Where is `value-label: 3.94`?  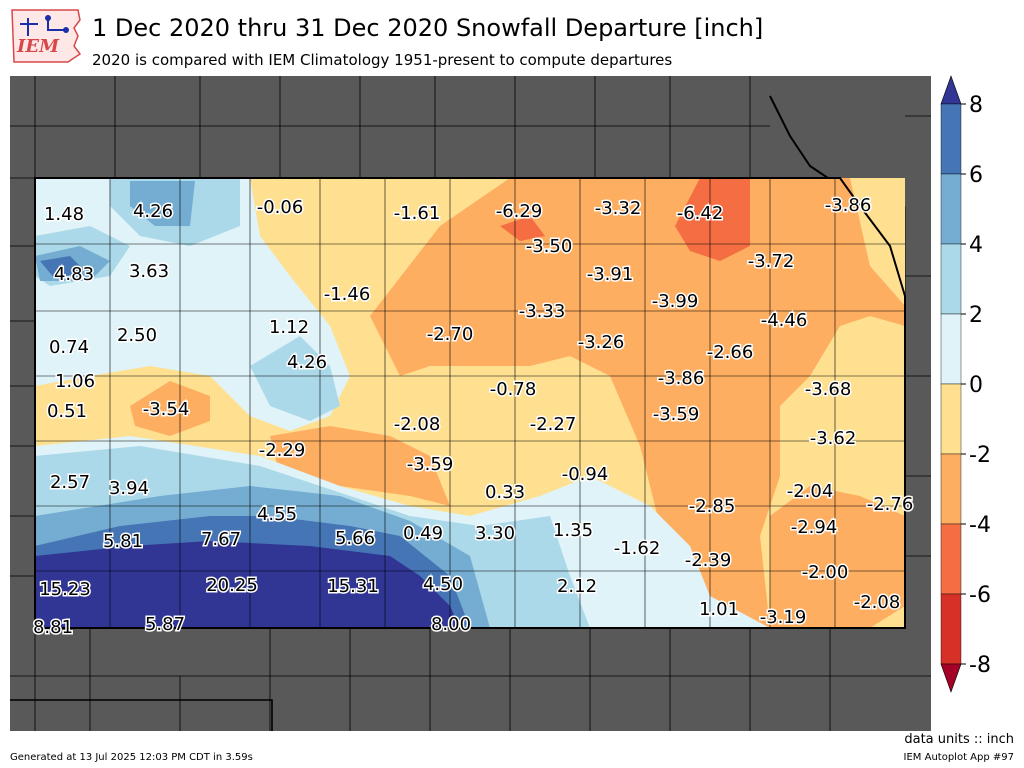
value-label: 3.94 is located at coordinates (129, 488).